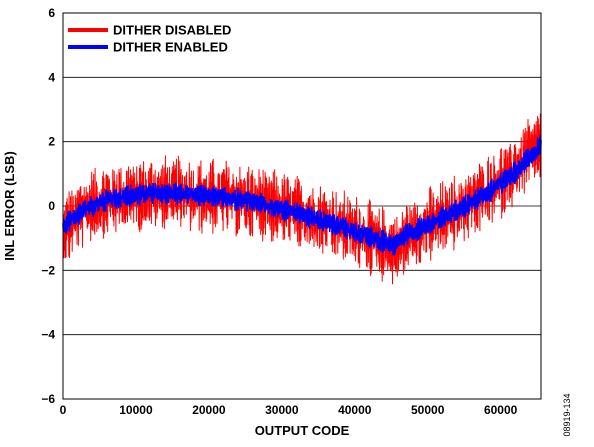 The height and width of the screenshot is (447, 594). I want to click on x-axis-ticks: 0 10000 20000 30000 40000 50000 60000, so click(289, 410).